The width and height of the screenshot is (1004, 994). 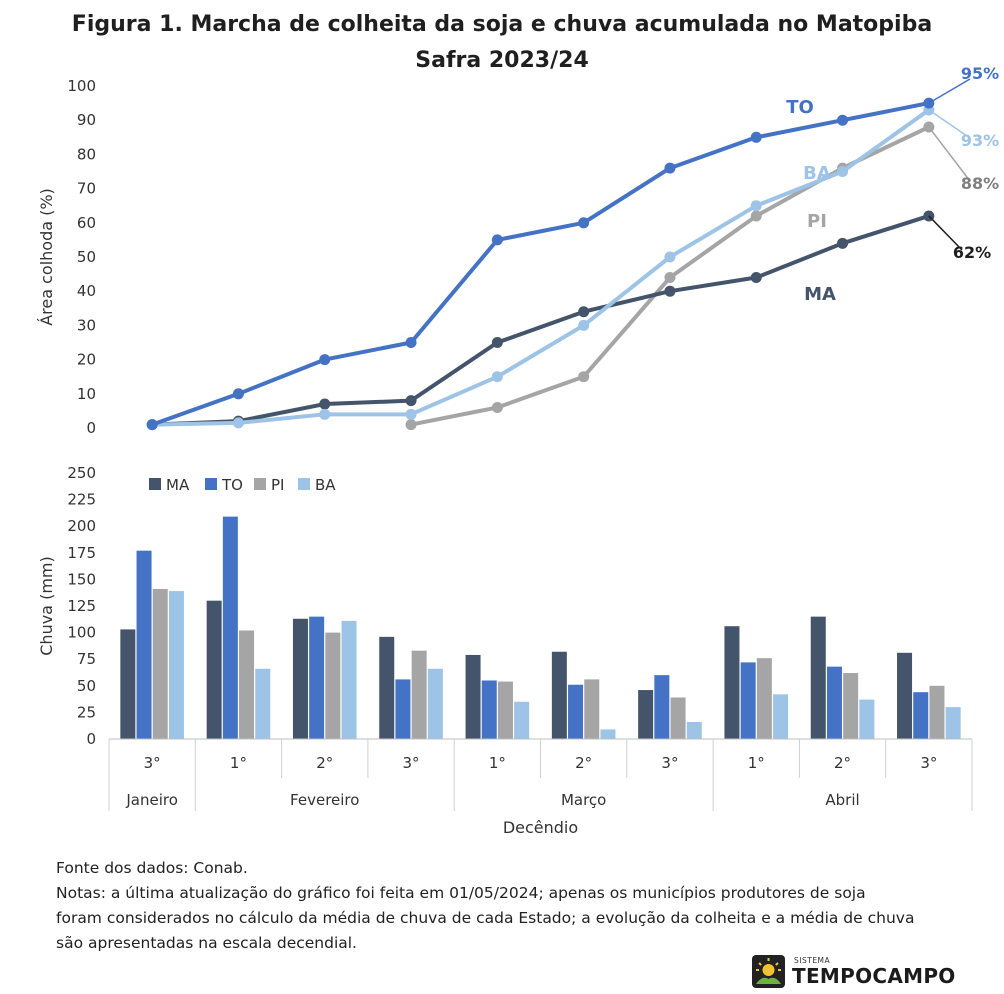 What do you see at coordinates (502, 60) in the screenshot?
I see `chart-title-line-2: Safra 2023/24` at bounding box center [502, 60].